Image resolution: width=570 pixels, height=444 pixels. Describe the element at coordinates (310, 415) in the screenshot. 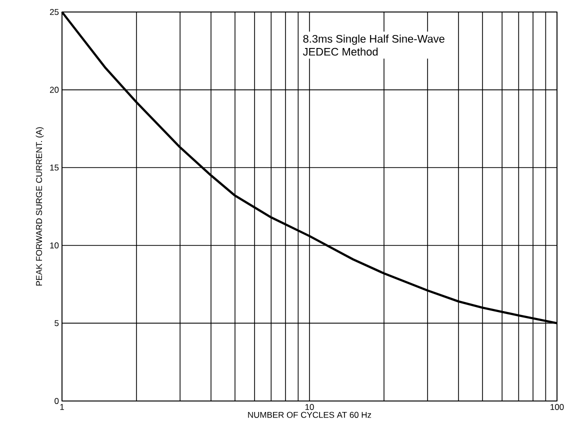

I see `x-axis-title: NUMBER OF CYCLES AT 60 Hz` at that location.